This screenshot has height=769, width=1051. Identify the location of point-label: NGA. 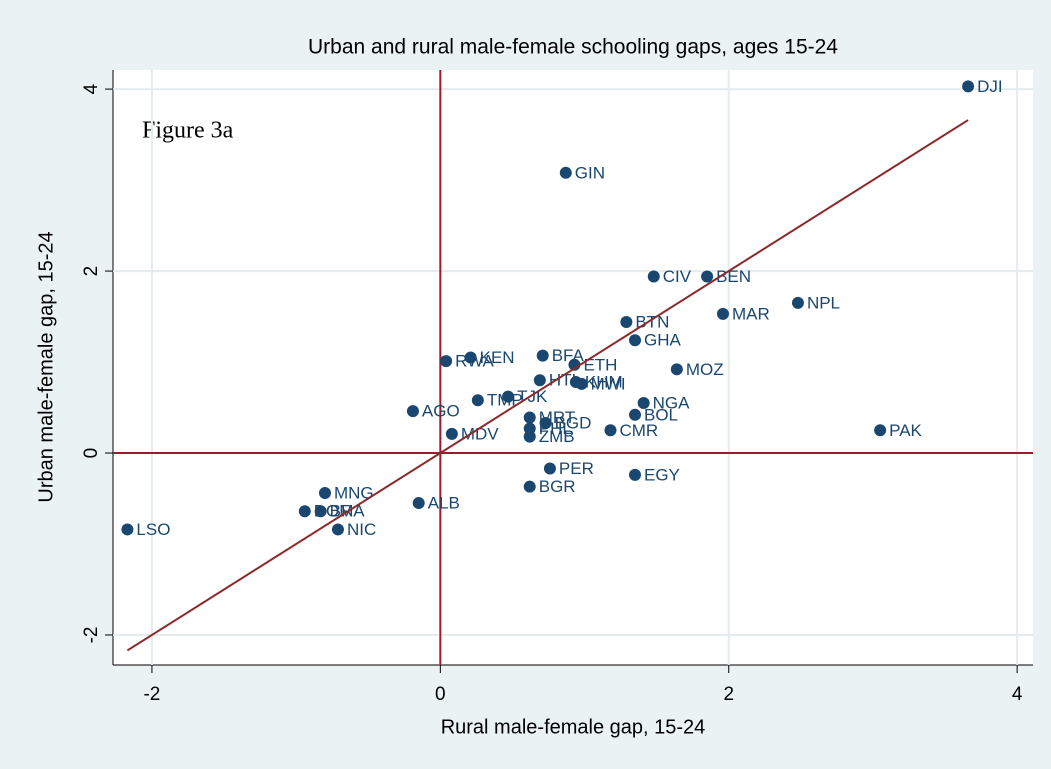
(672, 402).